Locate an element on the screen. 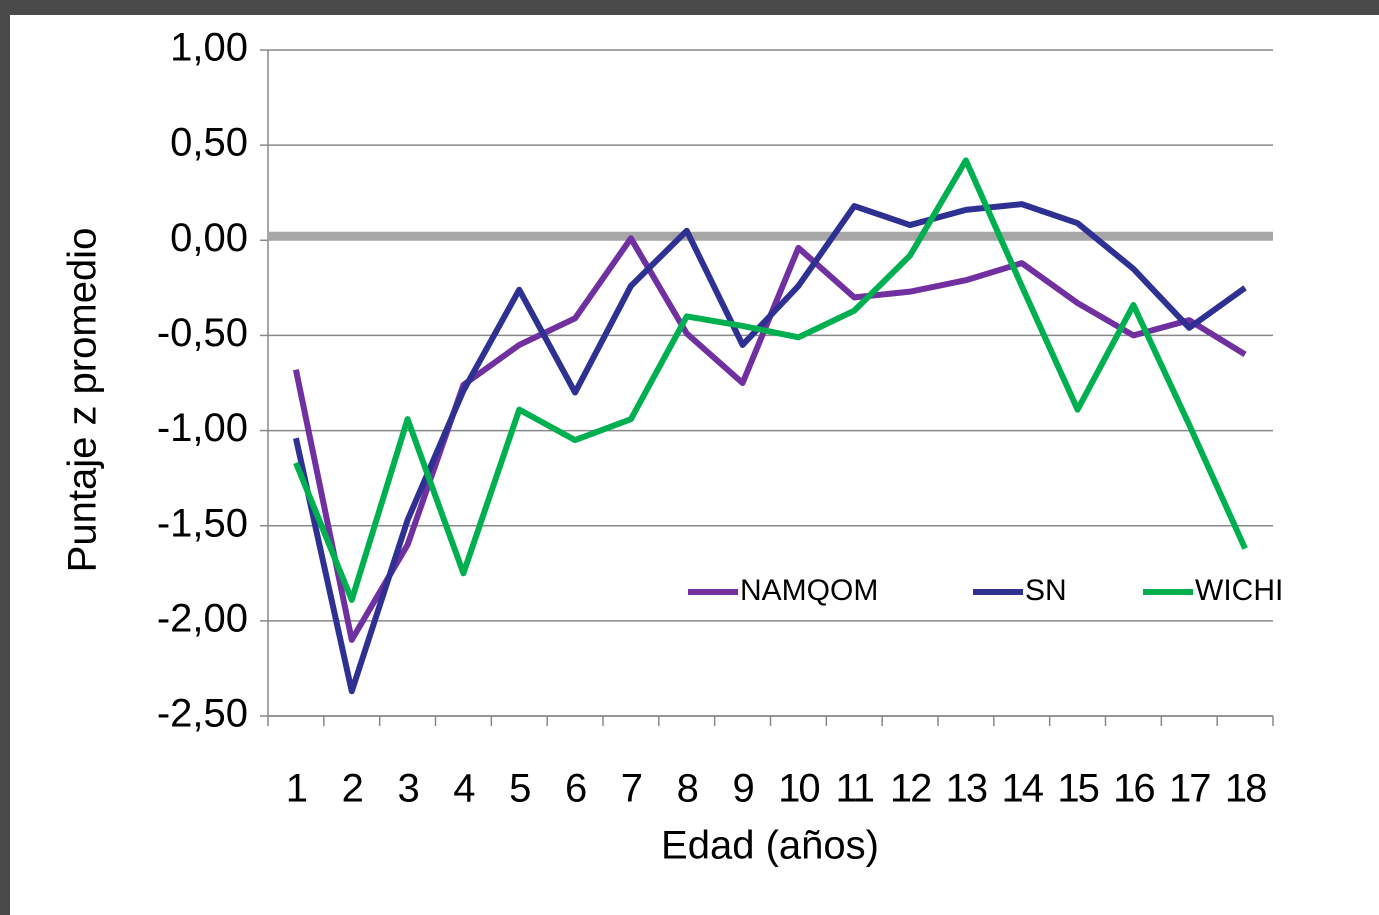 This screenshot has height=915, width=1379. y-tick-label: 0,50 is located at coordinates (209, 143).